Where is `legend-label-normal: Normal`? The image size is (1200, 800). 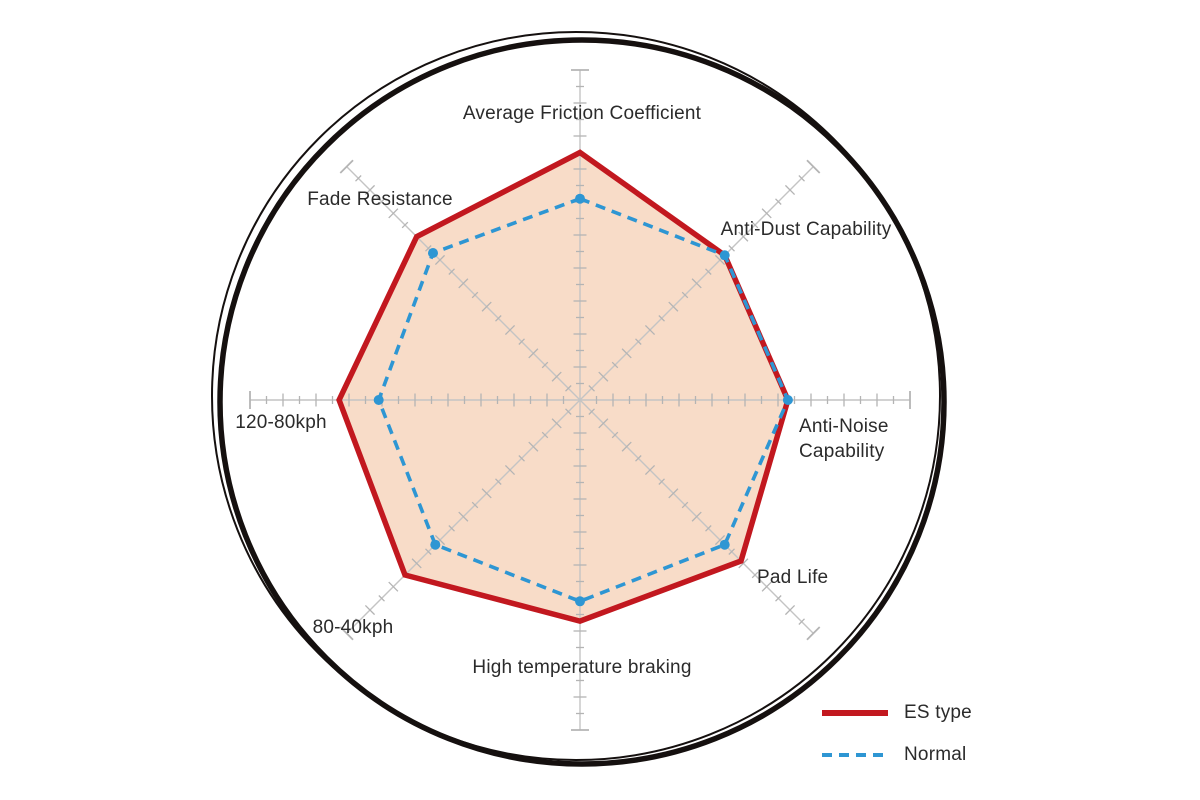
legend-label-normal: Normal is located at coordinates (935, 754).